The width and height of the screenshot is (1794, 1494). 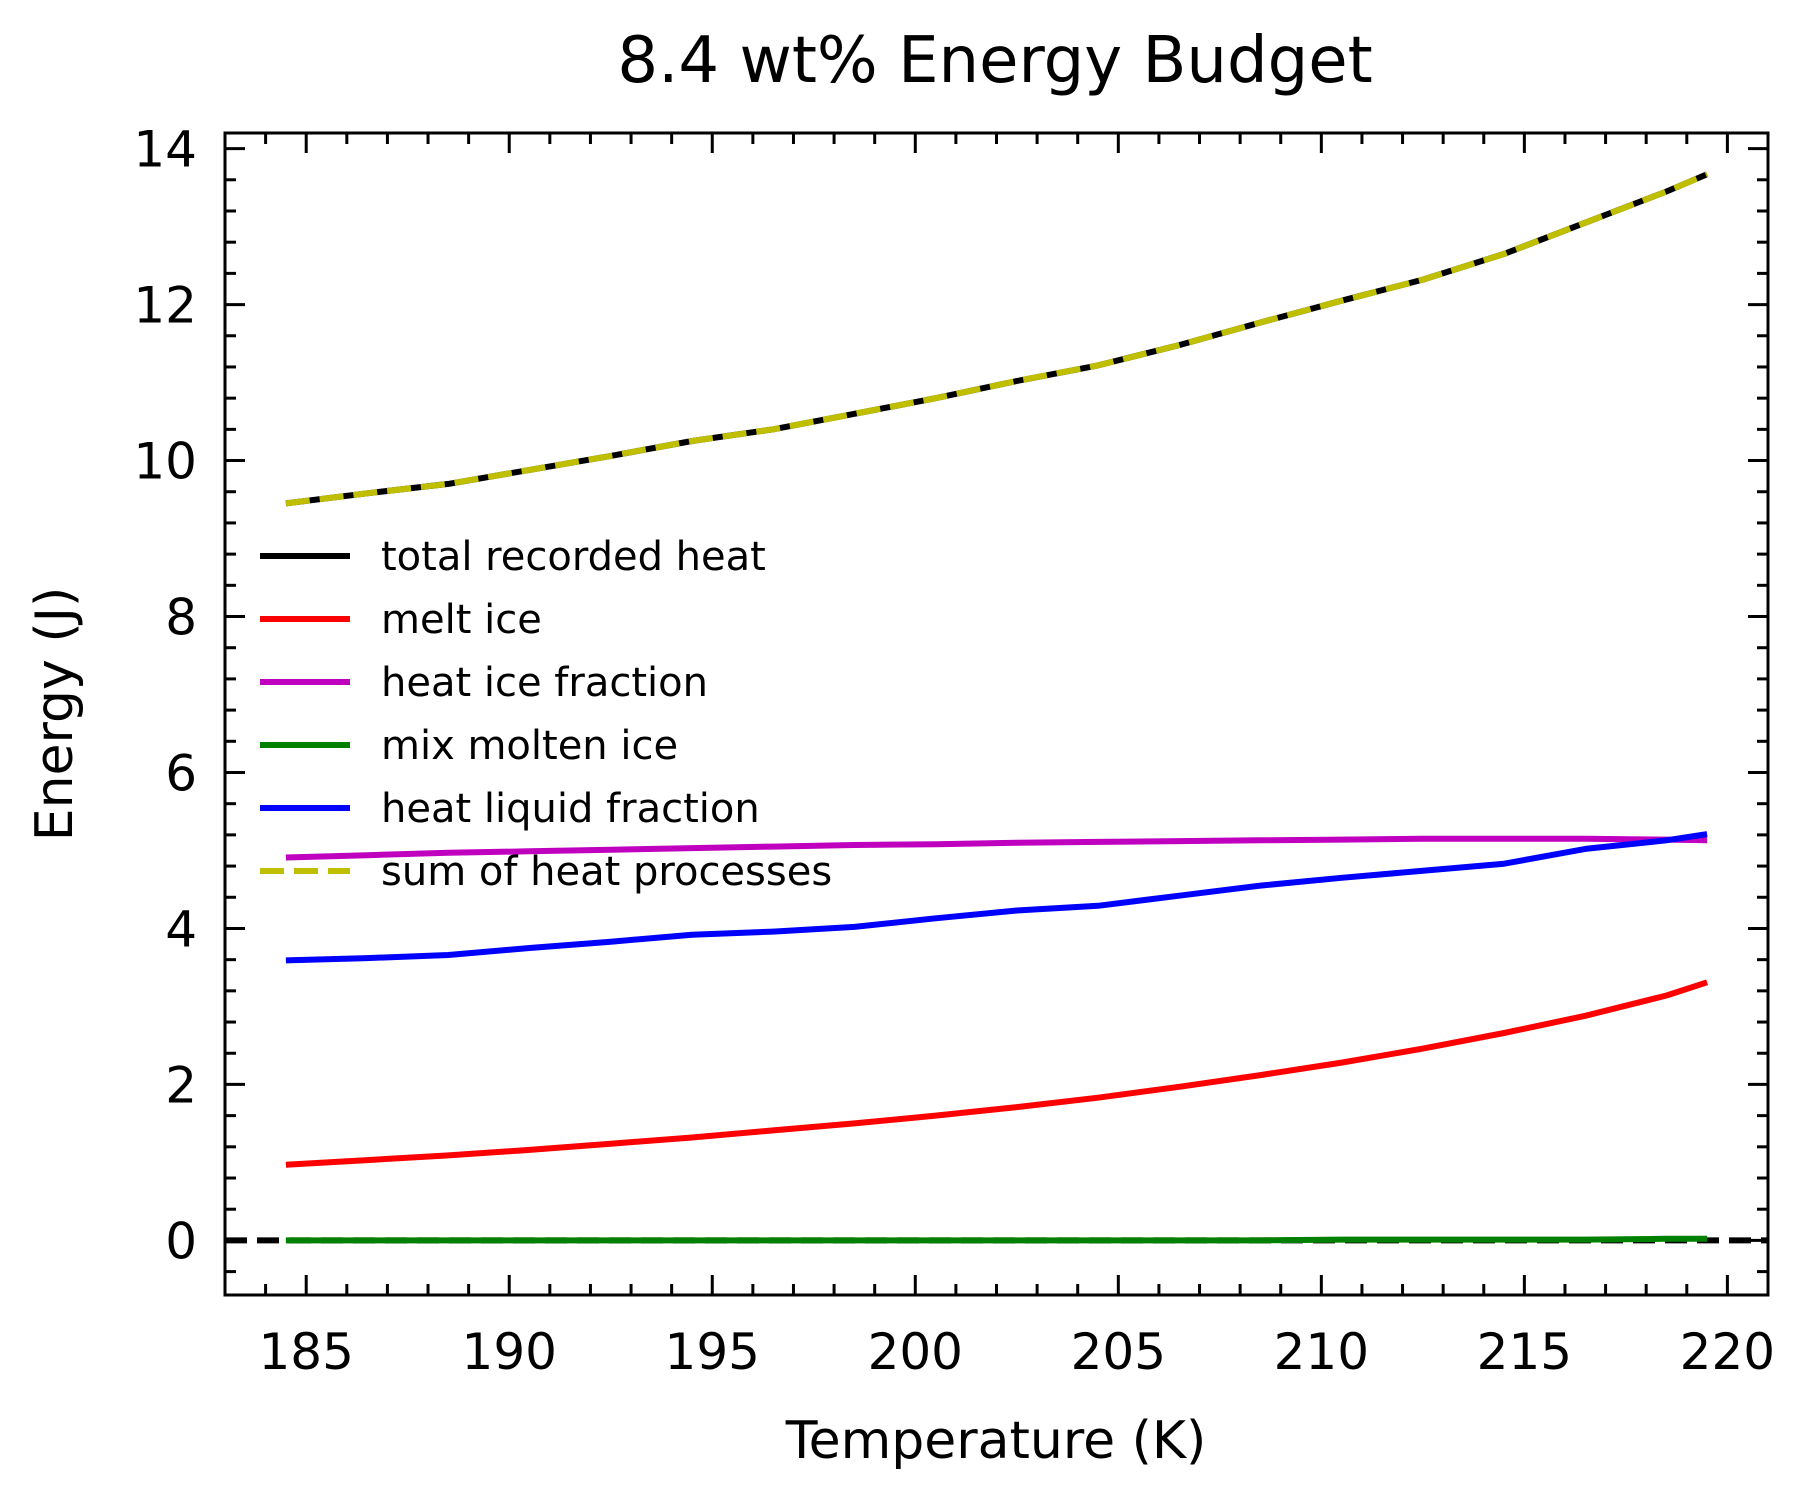 I want to click on series-line-heat-liquid-fraction, so click(x=996, y=897).